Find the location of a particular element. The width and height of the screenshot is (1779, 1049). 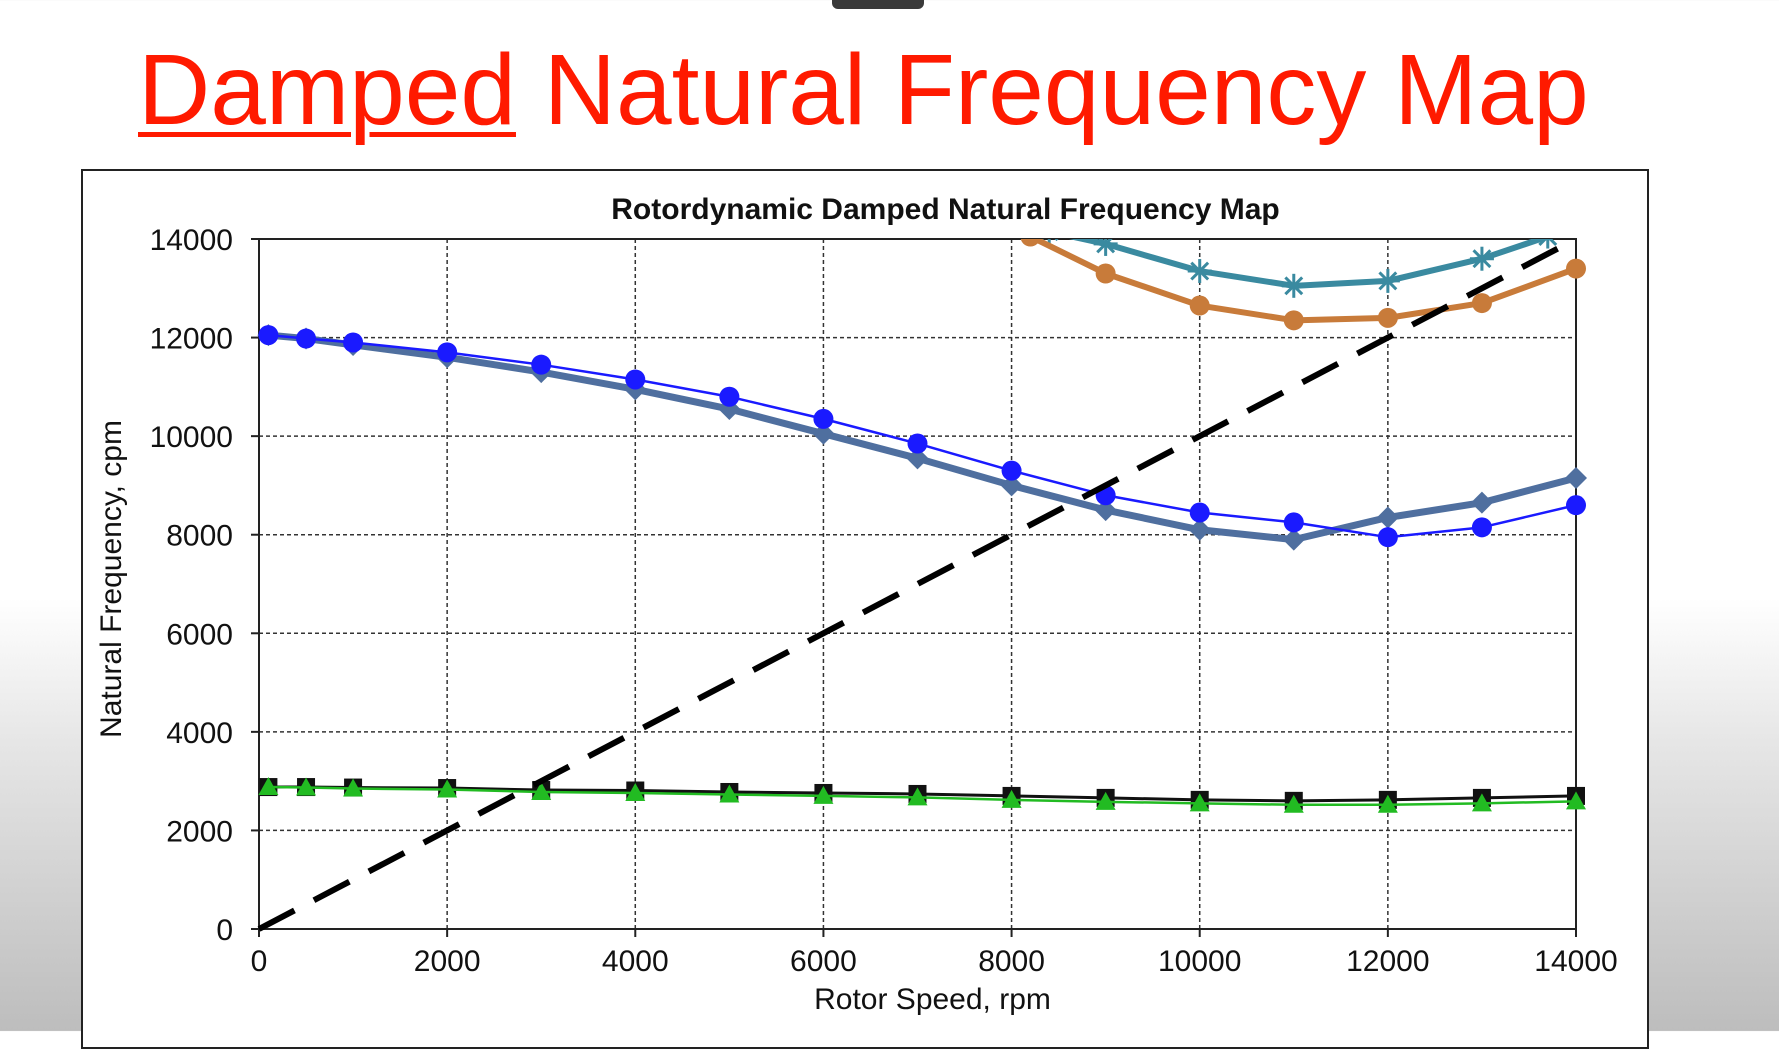

slide-title: Damped Natural Frequency Map is located at coordinates (863, 90).